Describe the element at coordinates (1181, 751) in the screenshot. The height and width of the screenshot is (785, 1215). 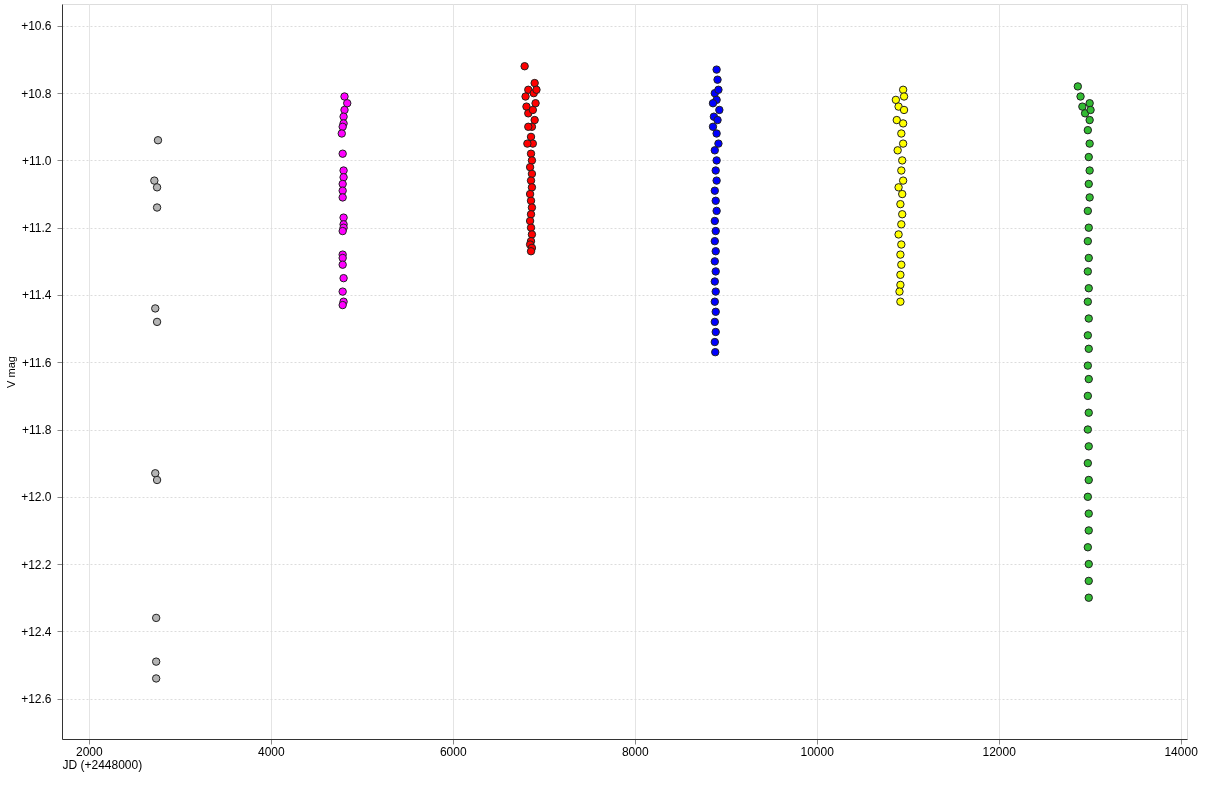
I see `x-tick-label: 14000` at that location.